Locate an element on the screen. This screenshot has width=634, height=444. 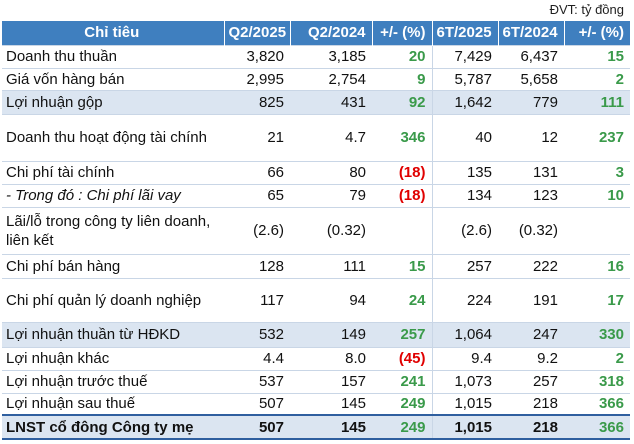
row-label: Chi phí quản lý doanh nghiệp is located at coordinates (113, 299).